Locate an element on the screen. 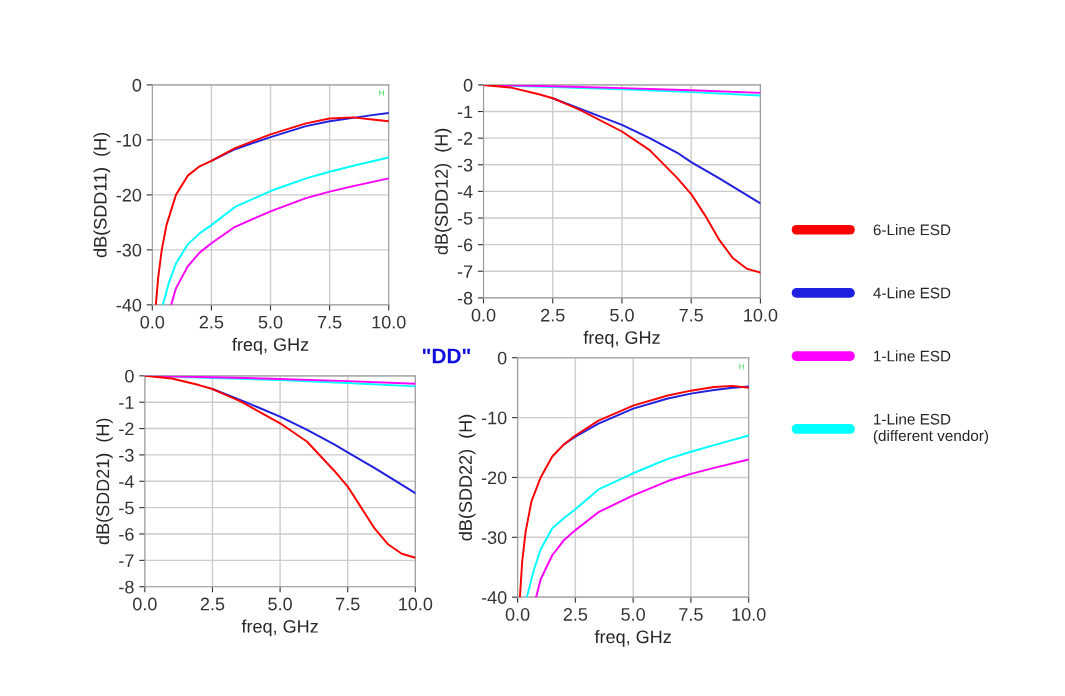  y-axis-title: dB(SDD21) (H) is located at coordinates (104, 481).